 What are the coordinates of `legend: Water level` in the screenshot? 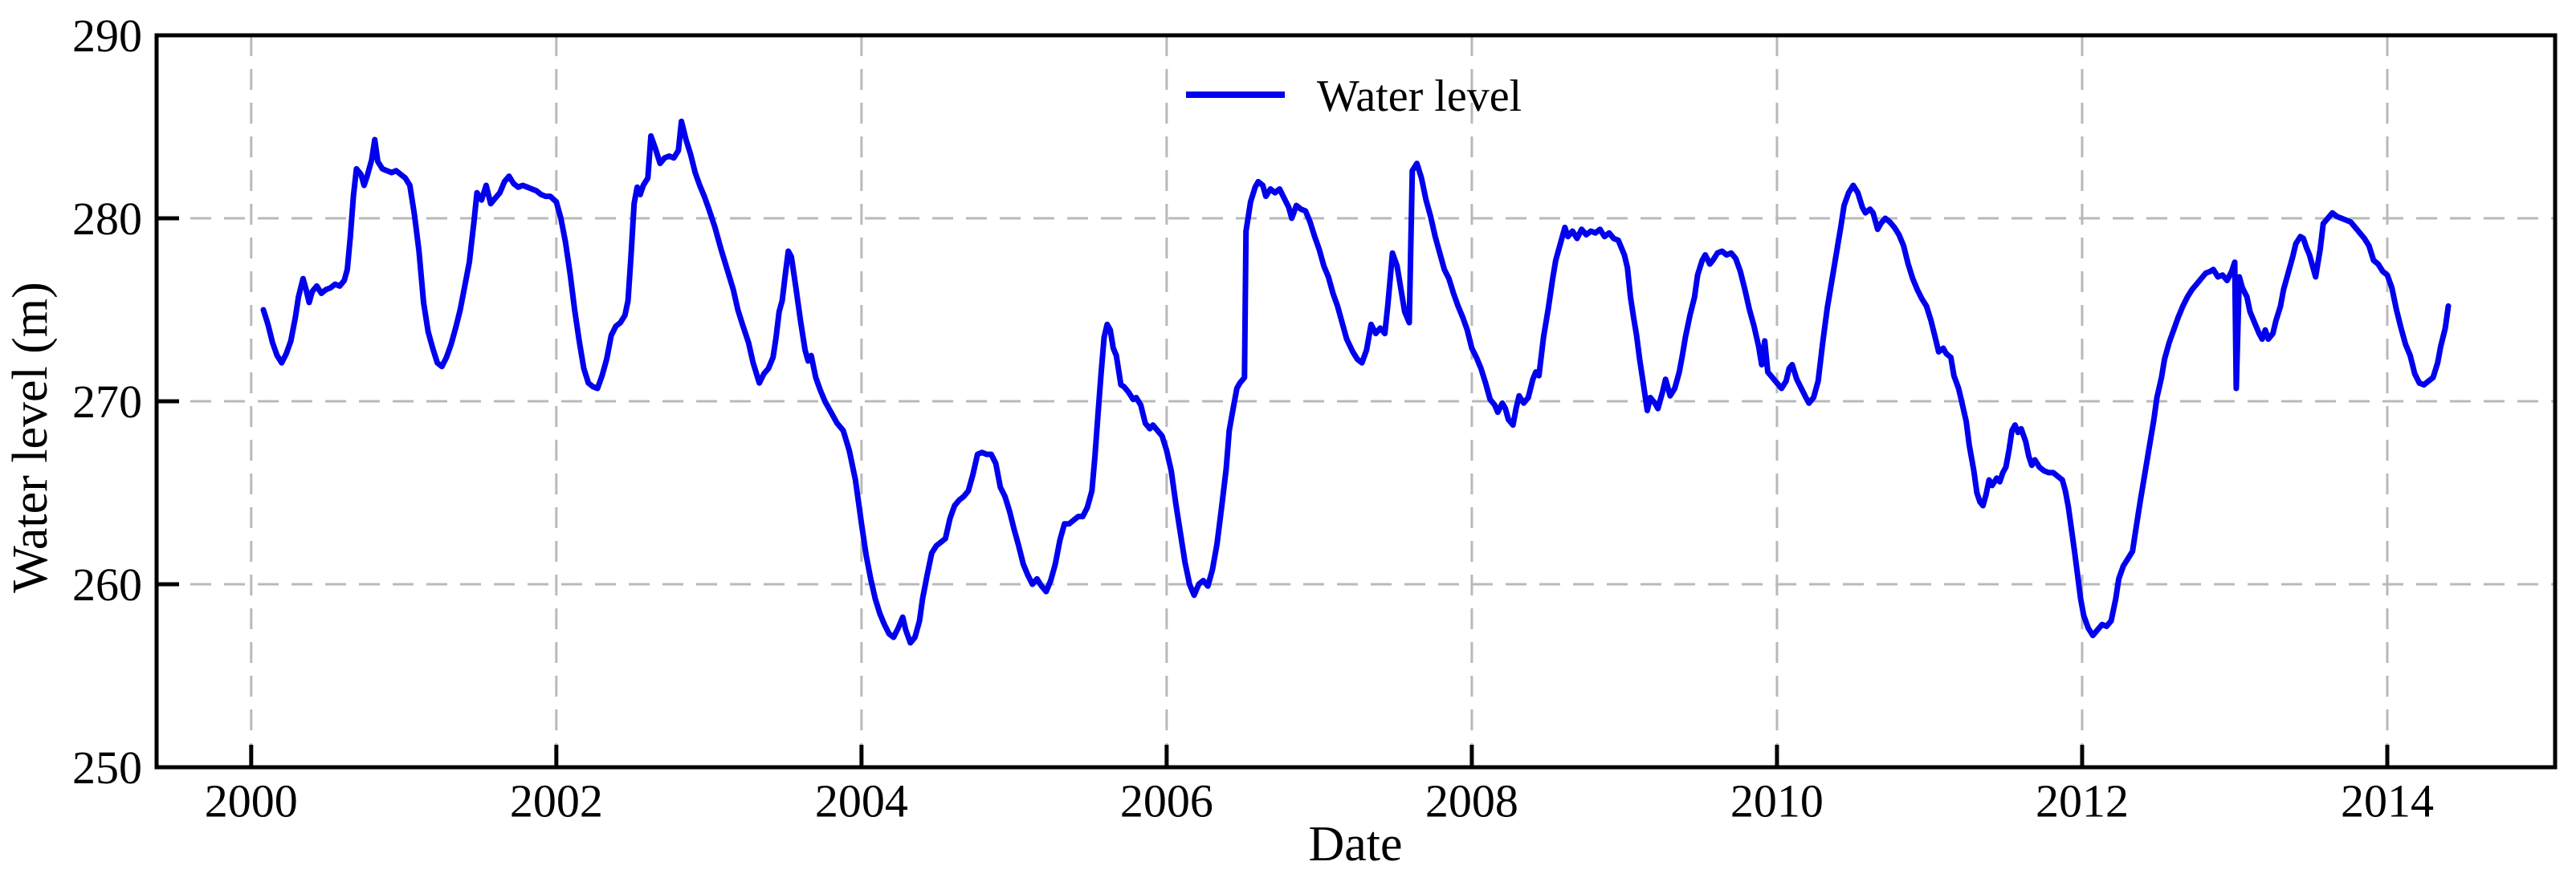 It's located at (1354, 96).